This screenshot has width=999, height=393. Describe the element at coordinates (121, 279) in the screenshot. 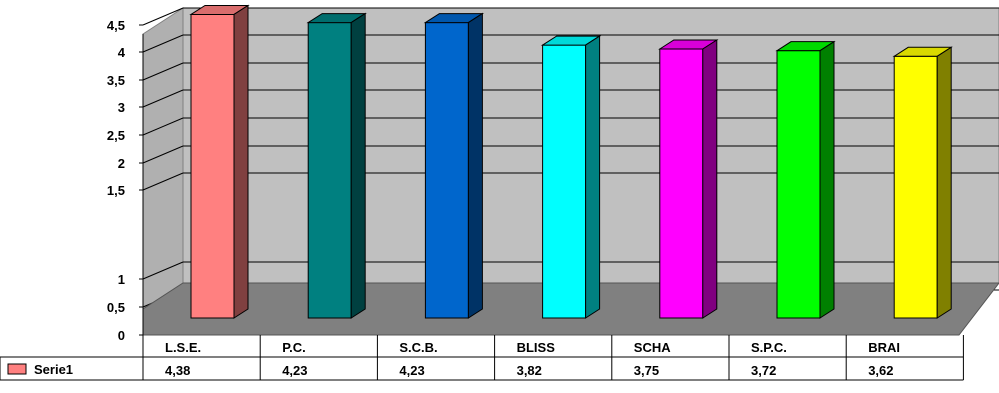

I see `y-tick-label: 1` at that location.